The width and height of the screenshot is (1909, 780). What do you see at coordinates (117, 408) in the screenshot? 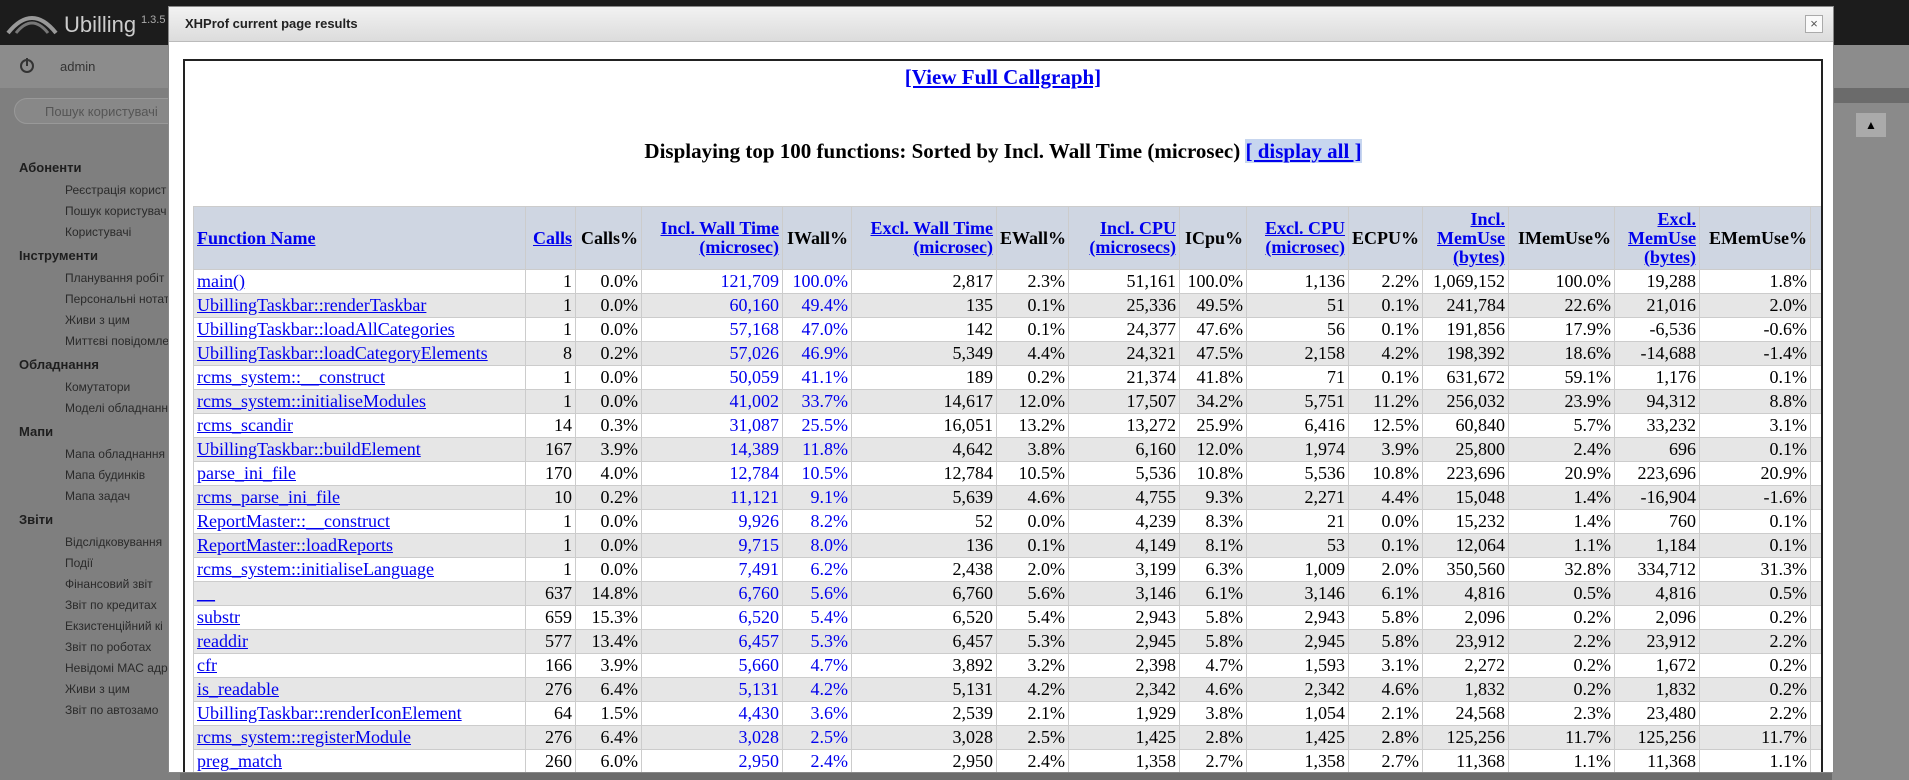
I see `menu-item: Моделі обладнанн` at bounding box center [117, 408].